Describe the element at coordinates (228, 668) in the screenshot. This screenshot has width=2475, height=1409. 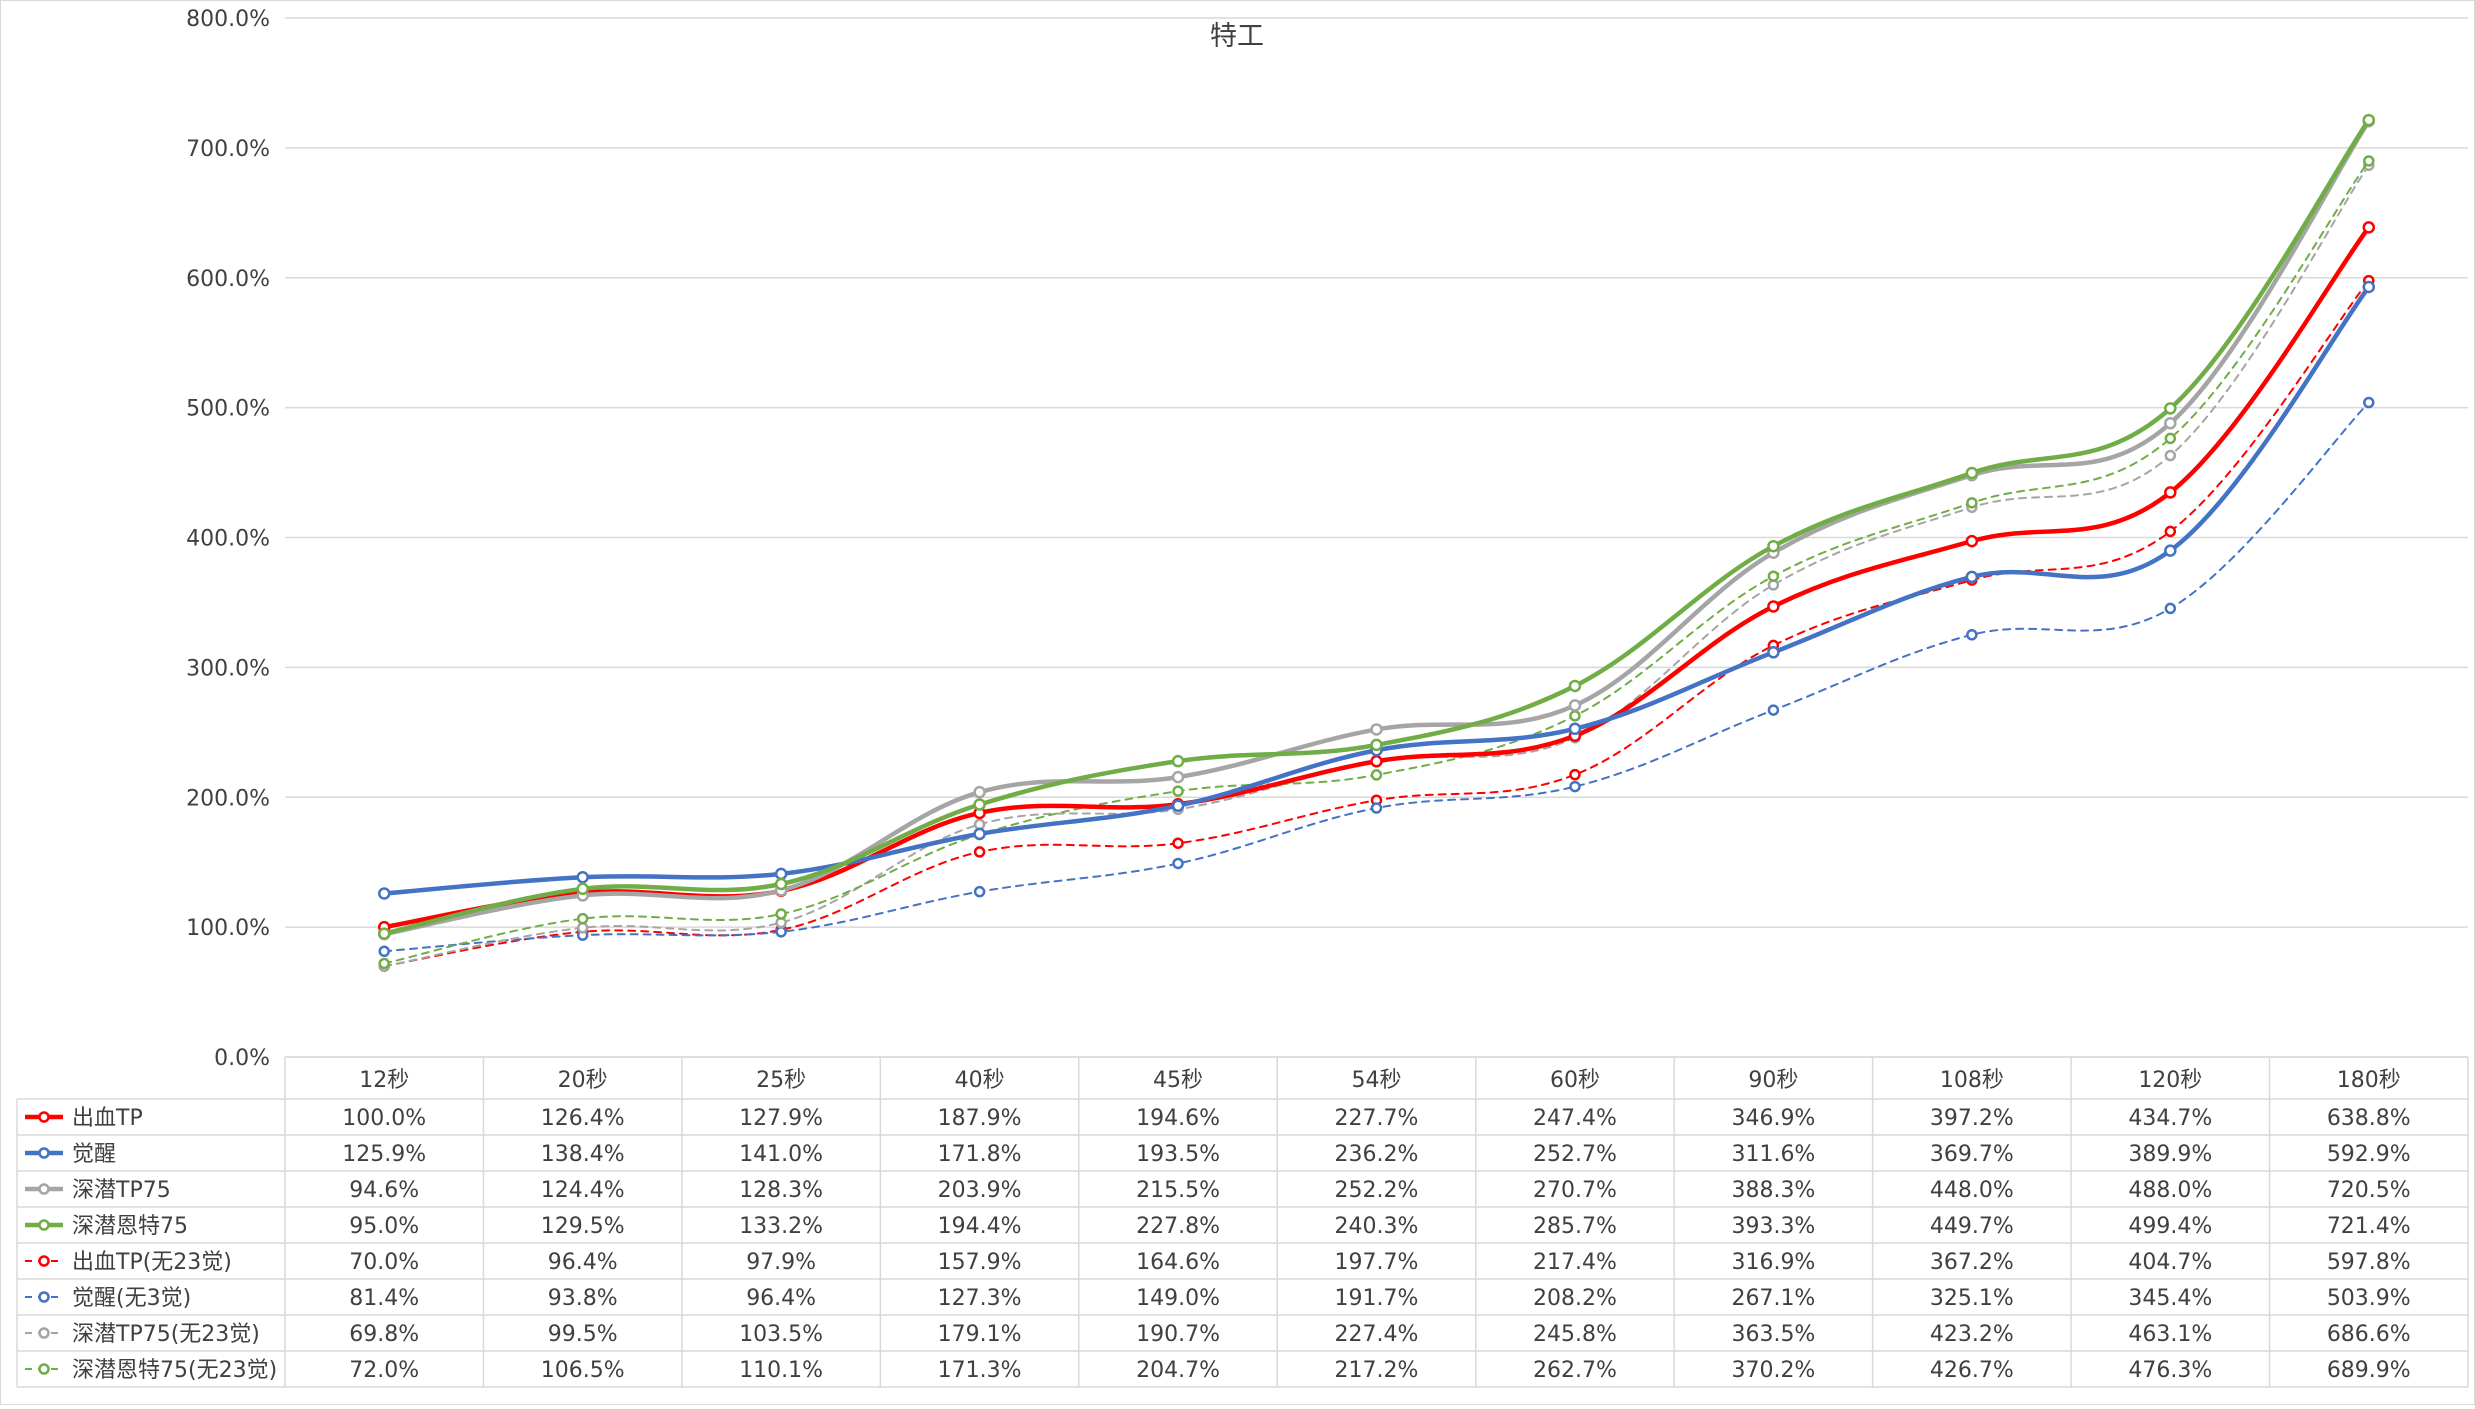
I see `y-tick-label: 300.0%` at that location.